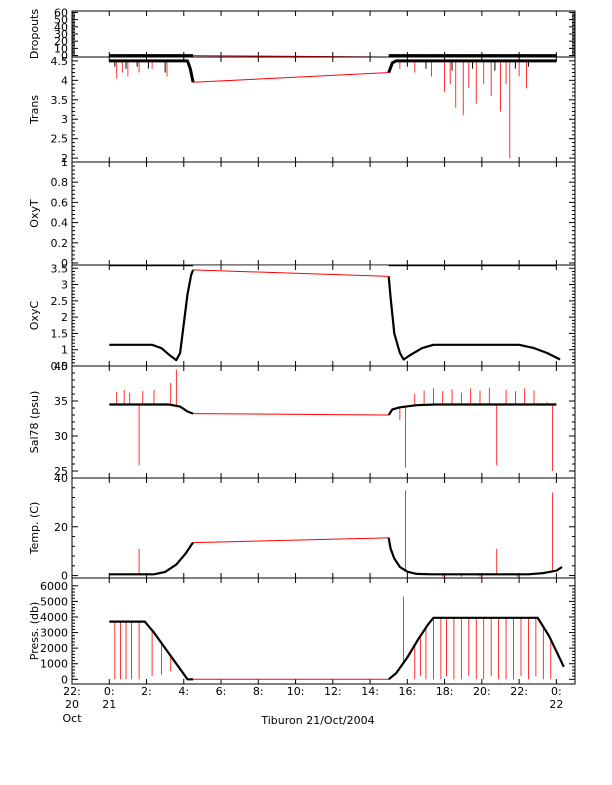 Image resolution: width=612 pixels, height=785 pixels. What do you see at coordinates (333, 420) in the screenshot?
I see `series-group-salinity` at bounding box center [333, 420].